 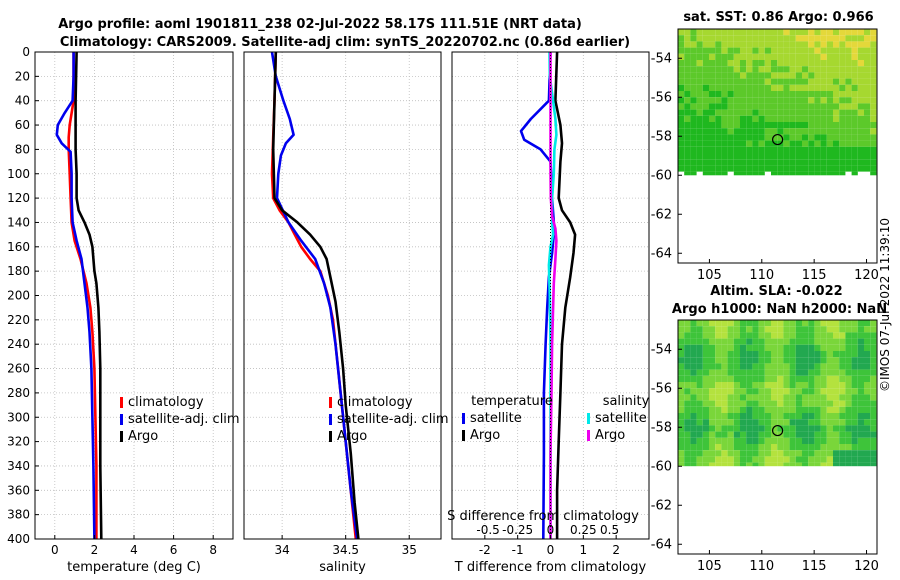 I want to click on x-tick-label: 8, so click(x=213, y=550).